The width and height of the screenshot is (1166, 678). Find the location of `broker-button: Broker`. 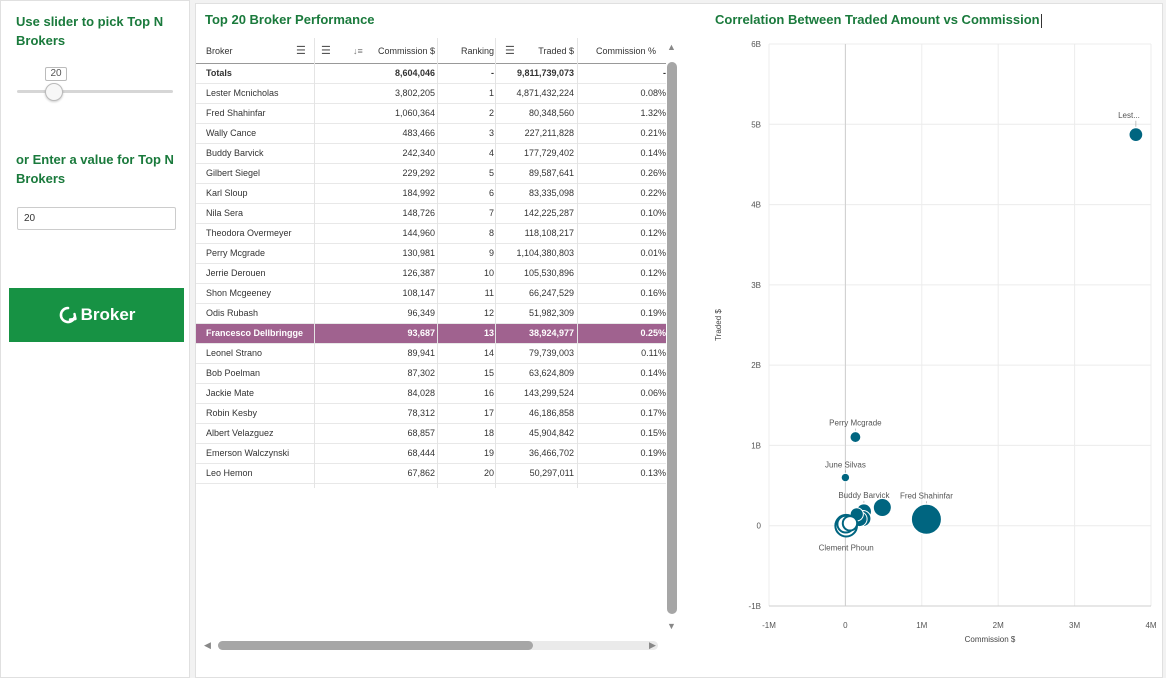

broker-button: Broker is located at coordinates (96, 315).